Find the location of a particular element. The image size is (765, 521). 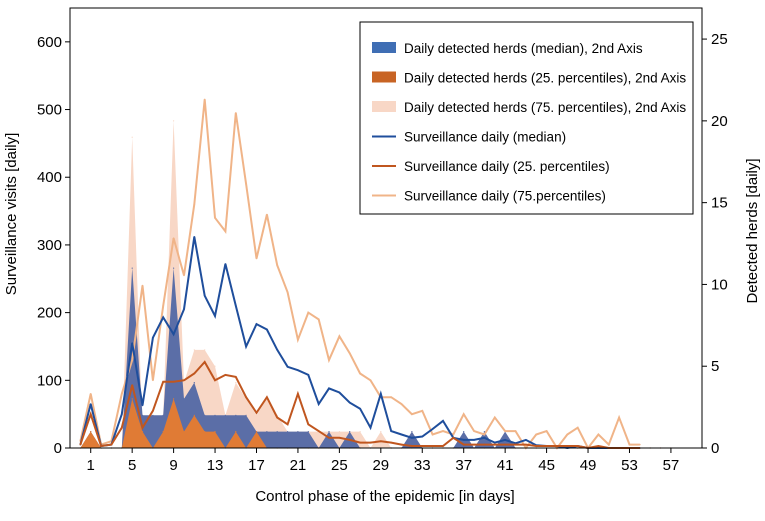

x-axis-title: Control phase of the epidemic [in days] is located at coordinates (384, 496).